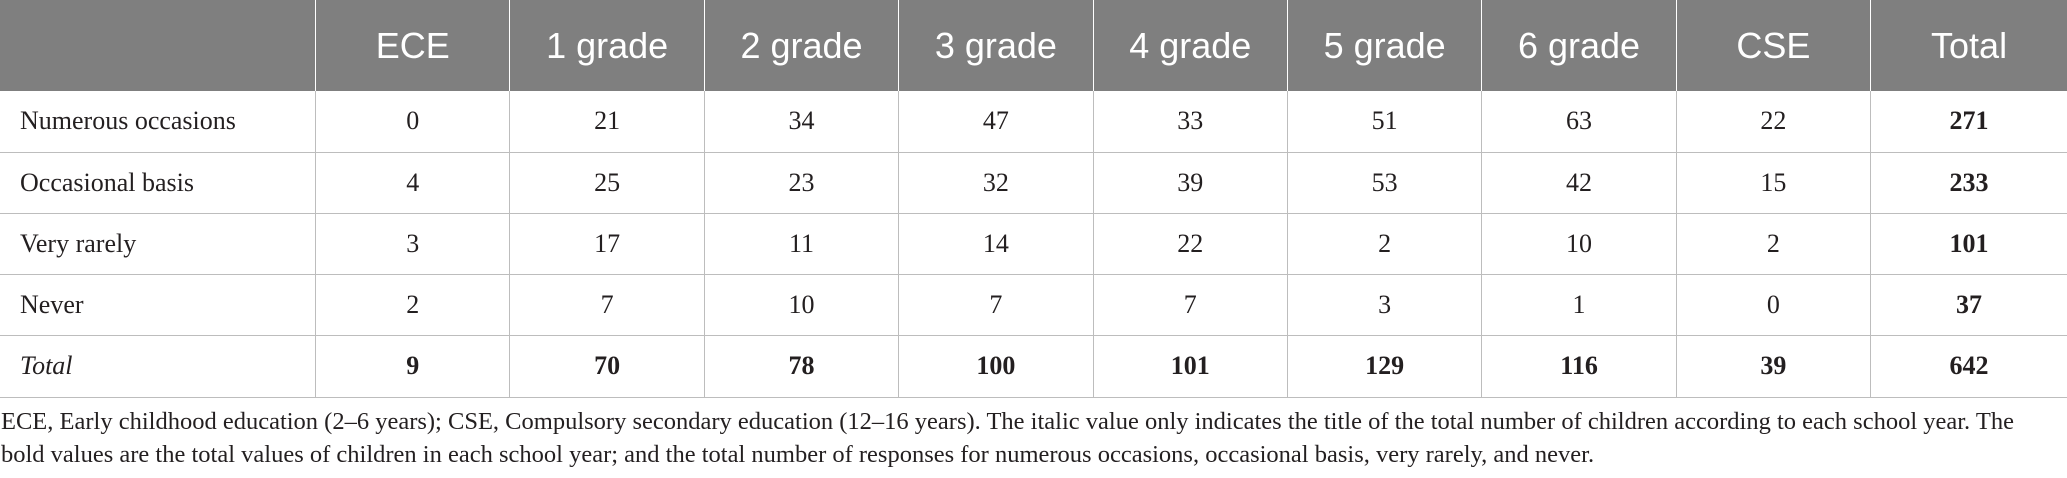  What do you see at coordinates (1190, 366) in the screenshot?
I see `column-total-cell: 101` at bounding box center [1190, 366].